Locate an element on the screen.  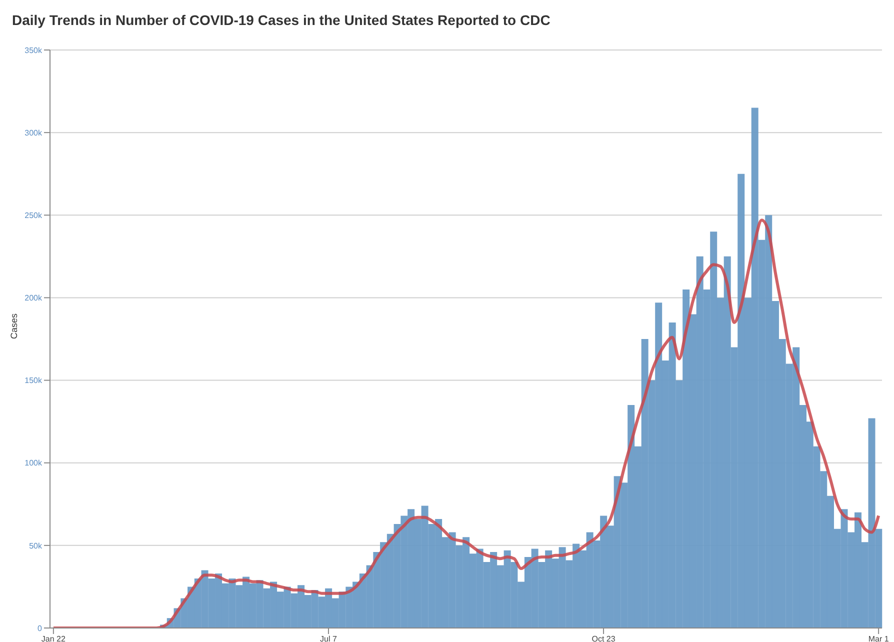
y-tick-label: 100k is located at coordinates (33, 463).